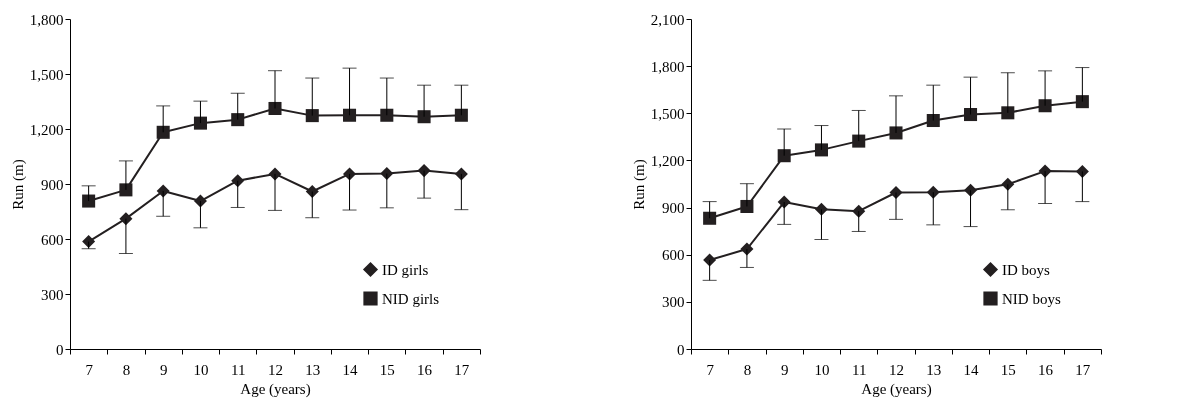 The width and height of the screenshot is (1187, 414). Describe the element at coordinates (411, 298) in the screenshot. I see `legend-label: NID girls` at that location.